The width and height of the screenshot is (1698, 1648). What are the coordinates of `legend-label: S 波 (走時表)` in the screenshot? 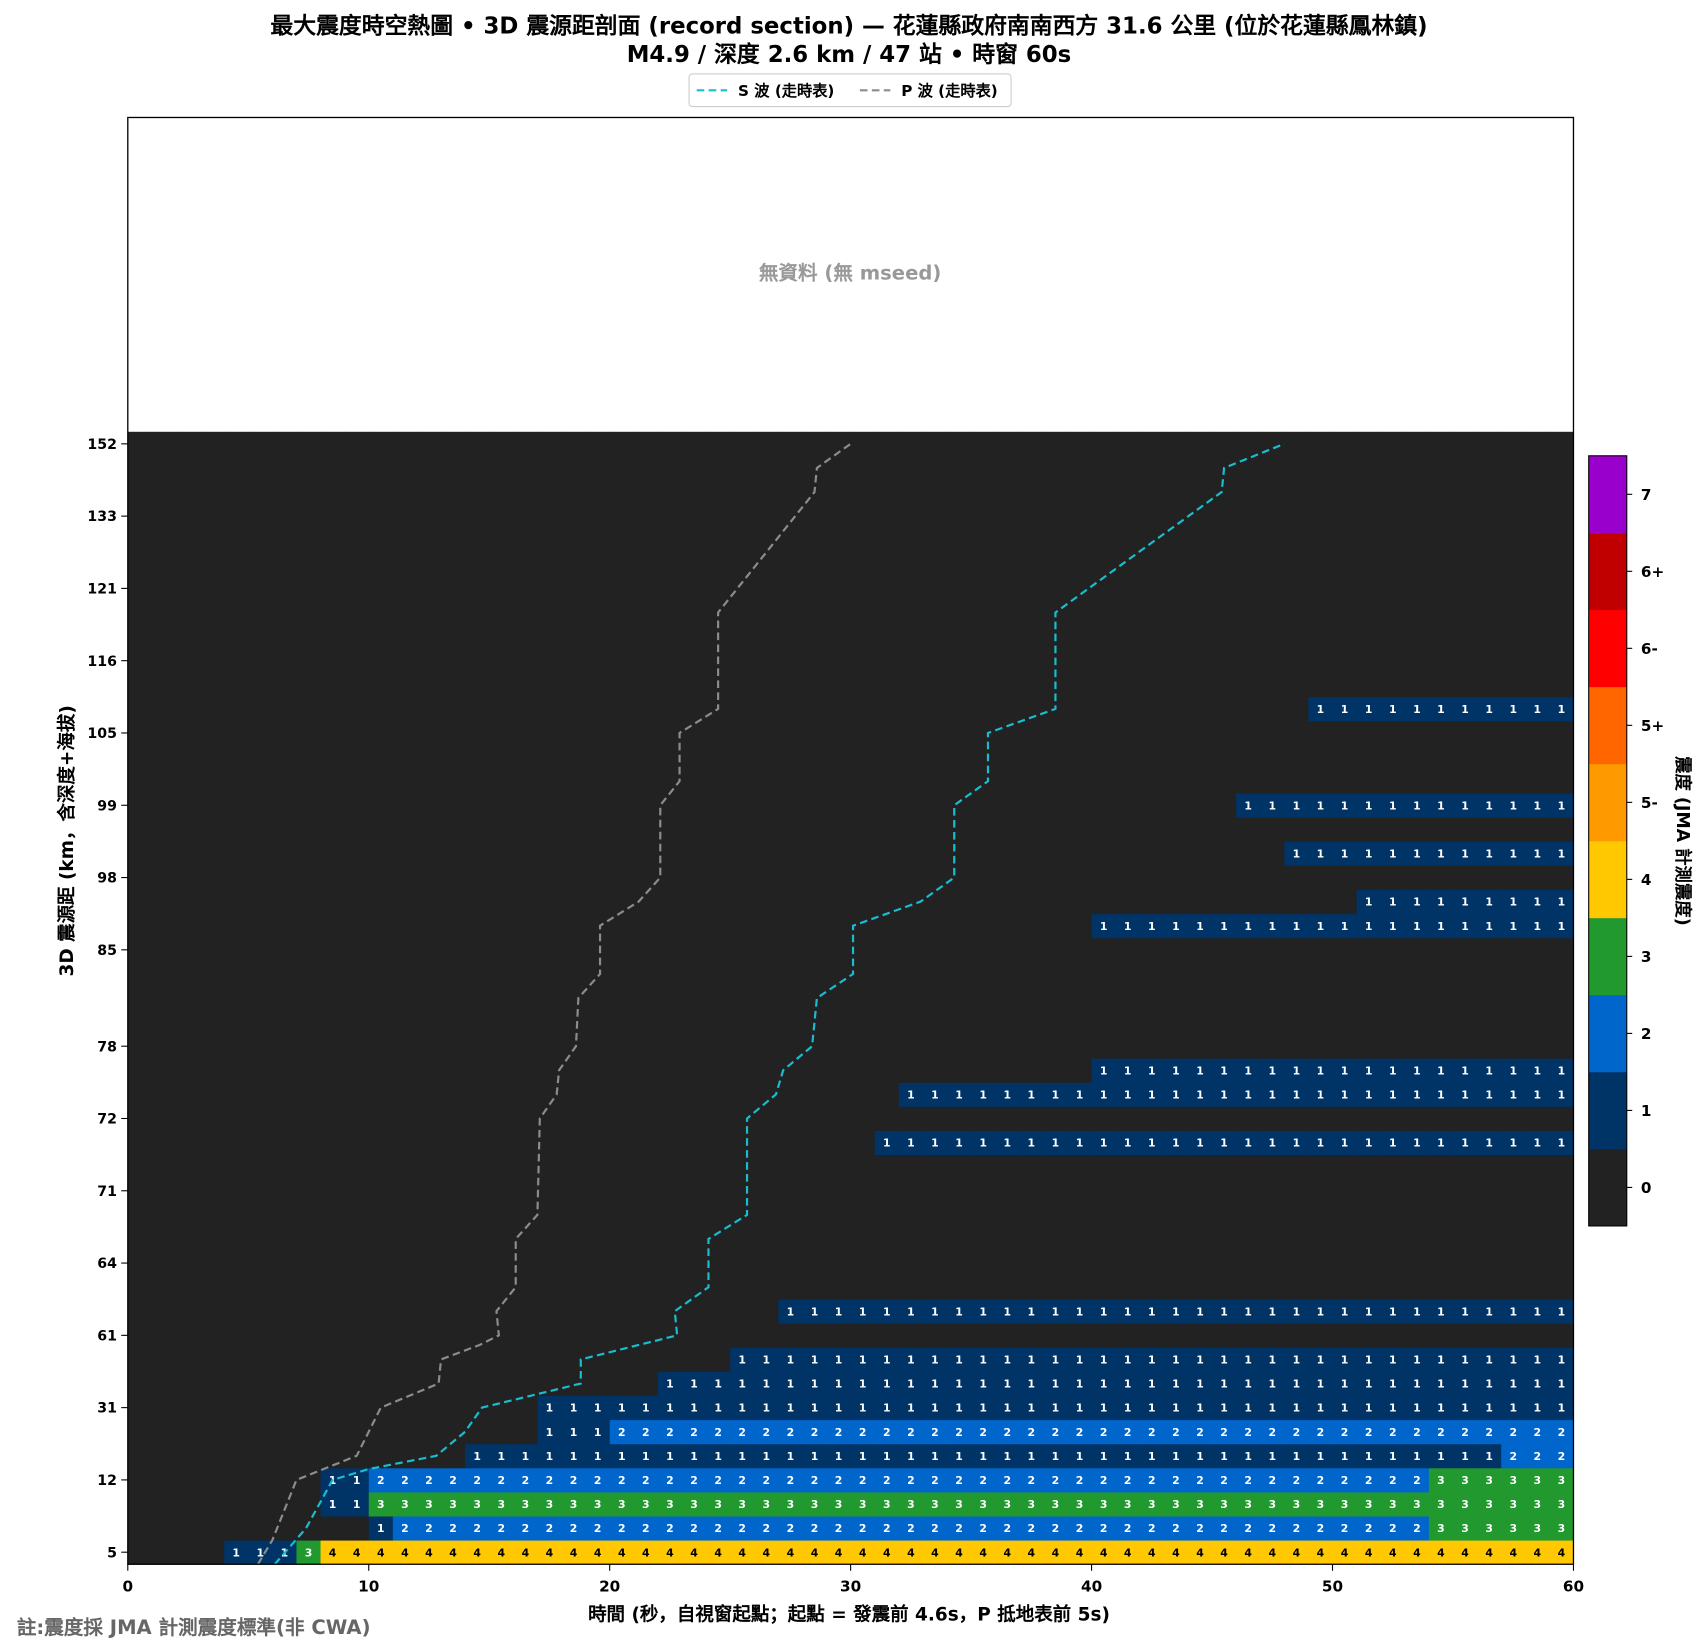 It's located at (786, 91).